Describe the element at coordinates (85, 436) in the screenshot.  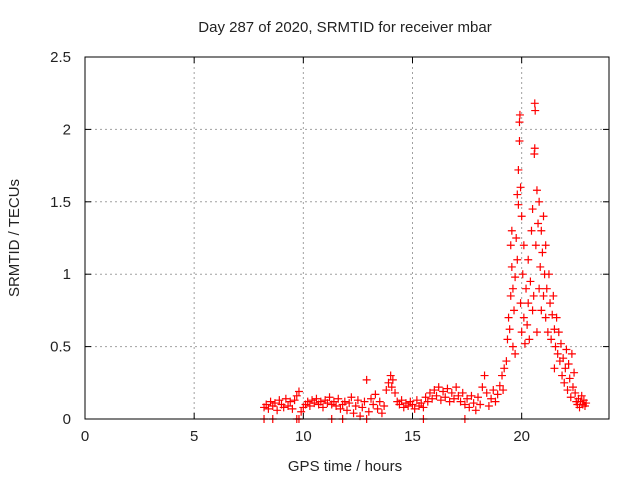
I see `x-tick-label: 0` at that location.